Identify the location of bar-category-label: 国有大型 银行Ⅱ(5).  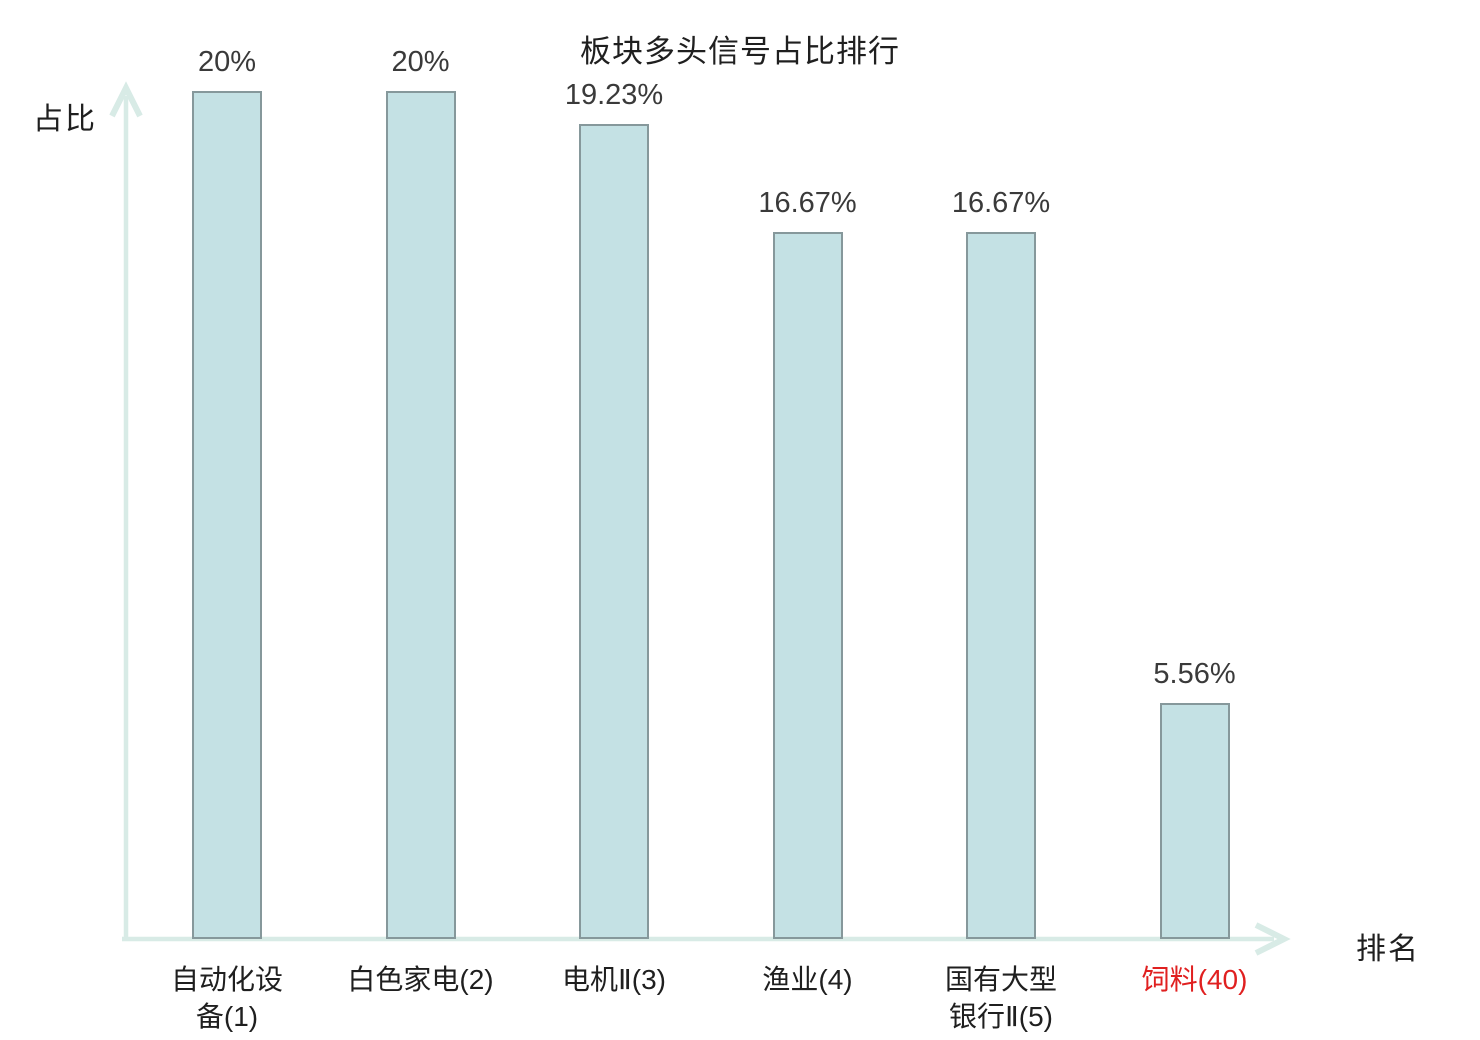
(1001, 998).